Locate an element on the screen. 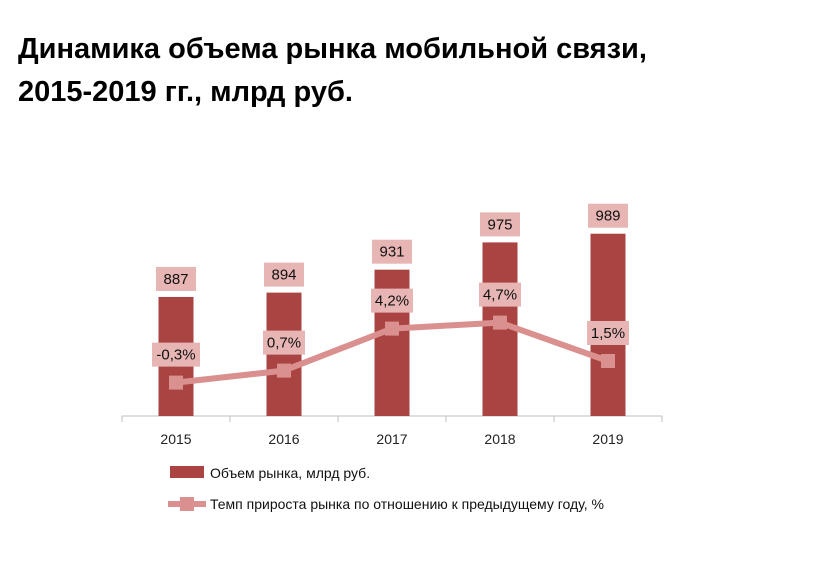  bar-value-label: 931 is located at coordinates (391, 252).